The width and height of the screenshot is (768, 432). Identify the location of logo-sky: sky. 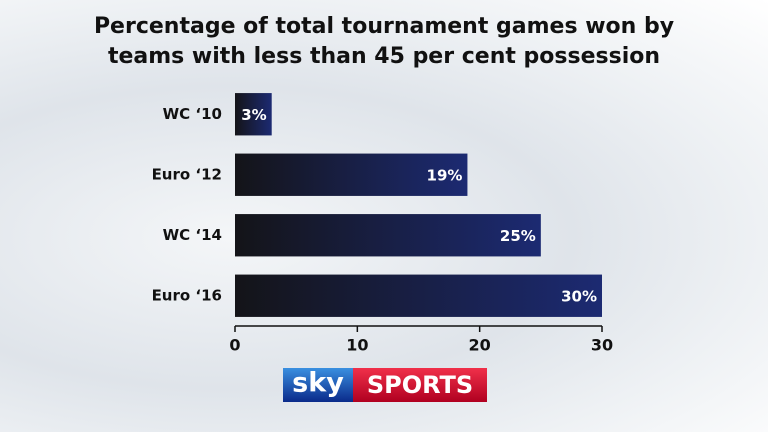
(318, 383).